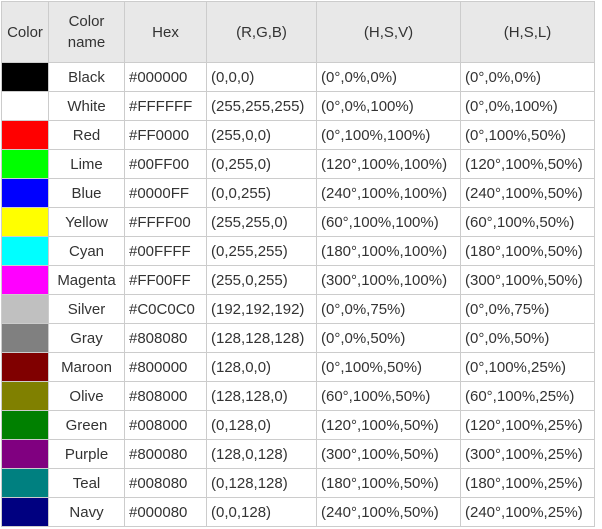 The height and width of the screenshot is (529, 602). I want to click on hsv-cell: (120°,100%,50%), so click(388, 425).